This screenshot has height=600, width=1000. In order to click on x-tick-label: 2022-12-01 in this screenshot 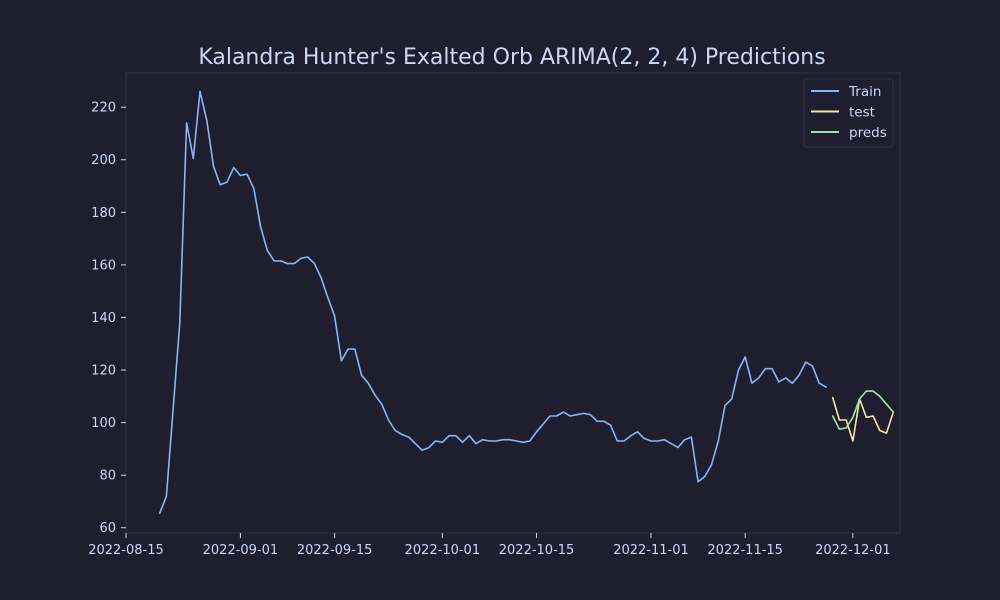, I will do `click(853, 550)`.